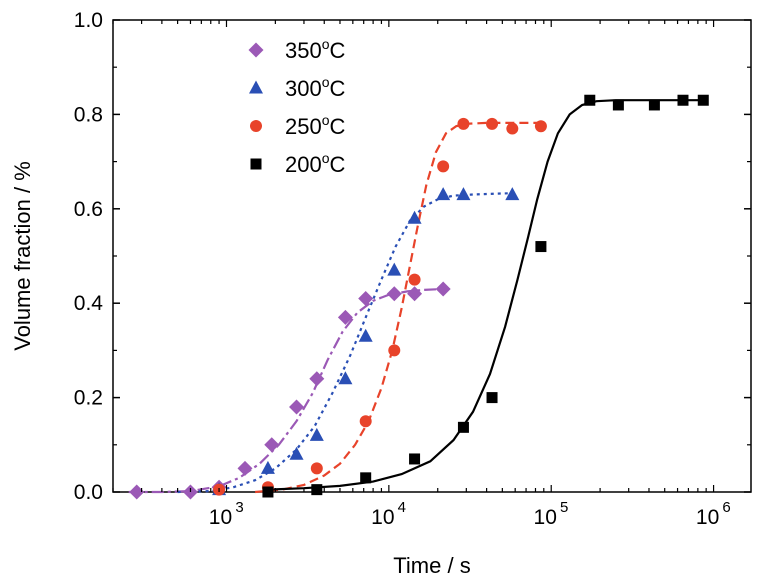  I want to click on y-axis-label: Volume fraction / %, so click(22, 256).